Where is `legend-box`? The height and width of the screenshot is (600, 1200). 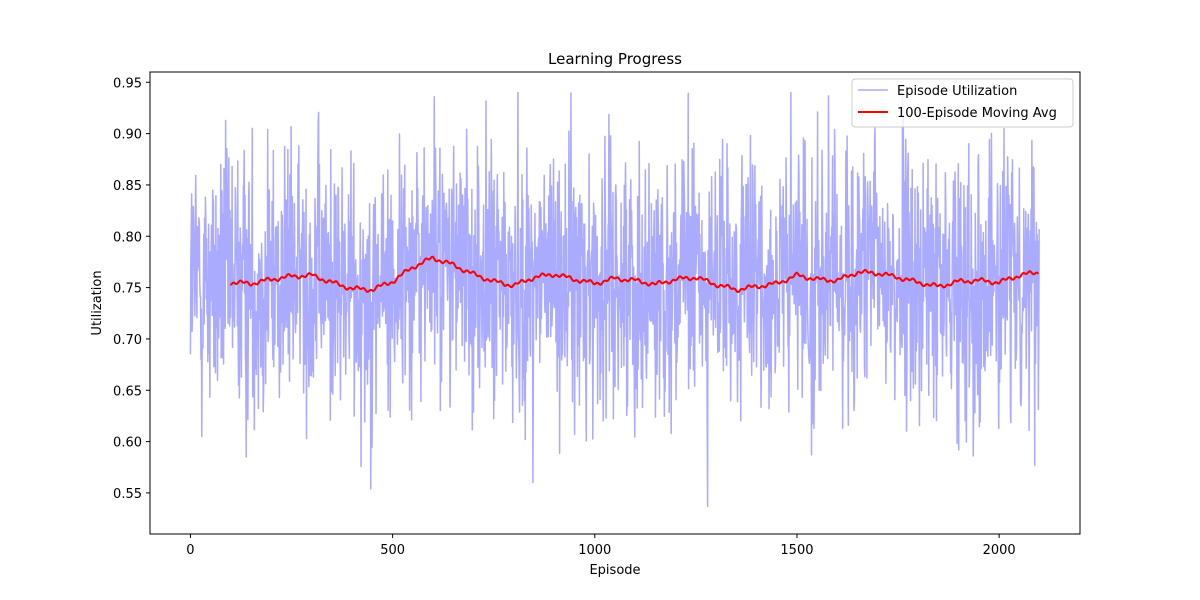
legend-box is located at coordinates (962, 103).